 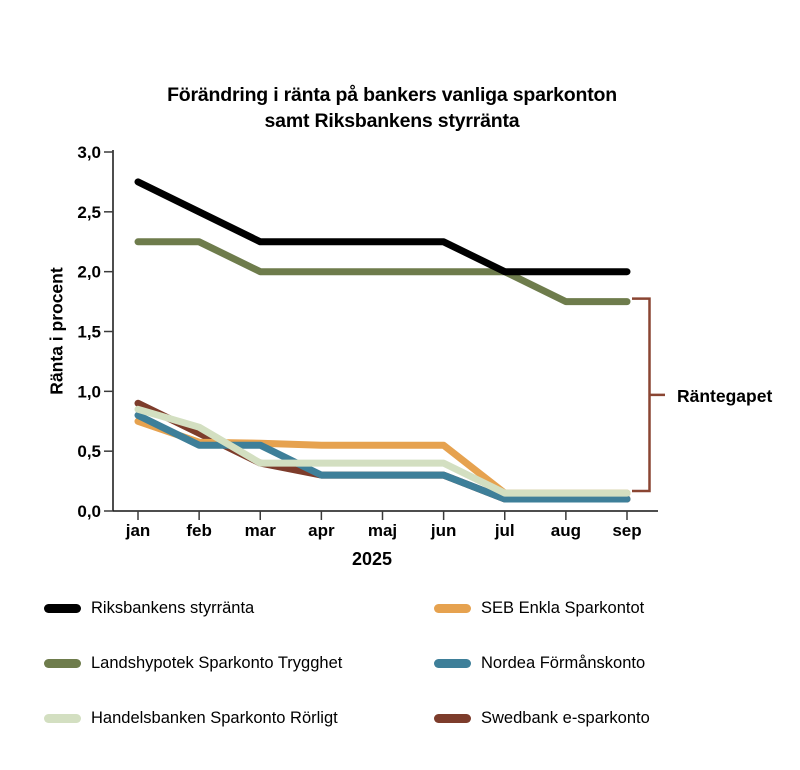 I want to click on x-tick-label: mar, so click(x=261, y=530).